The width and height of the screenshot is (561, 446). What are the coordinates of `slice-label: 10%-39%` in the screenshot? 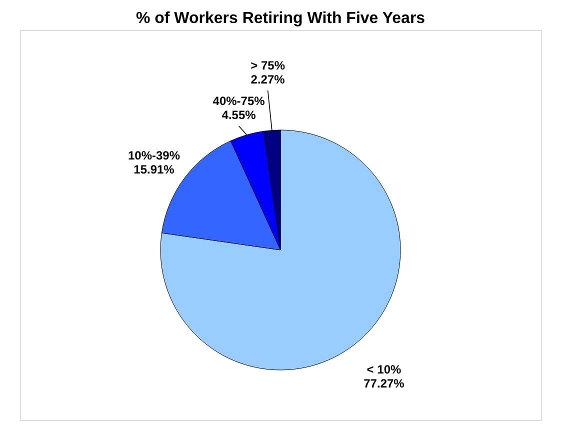 It's located at (154, 155).